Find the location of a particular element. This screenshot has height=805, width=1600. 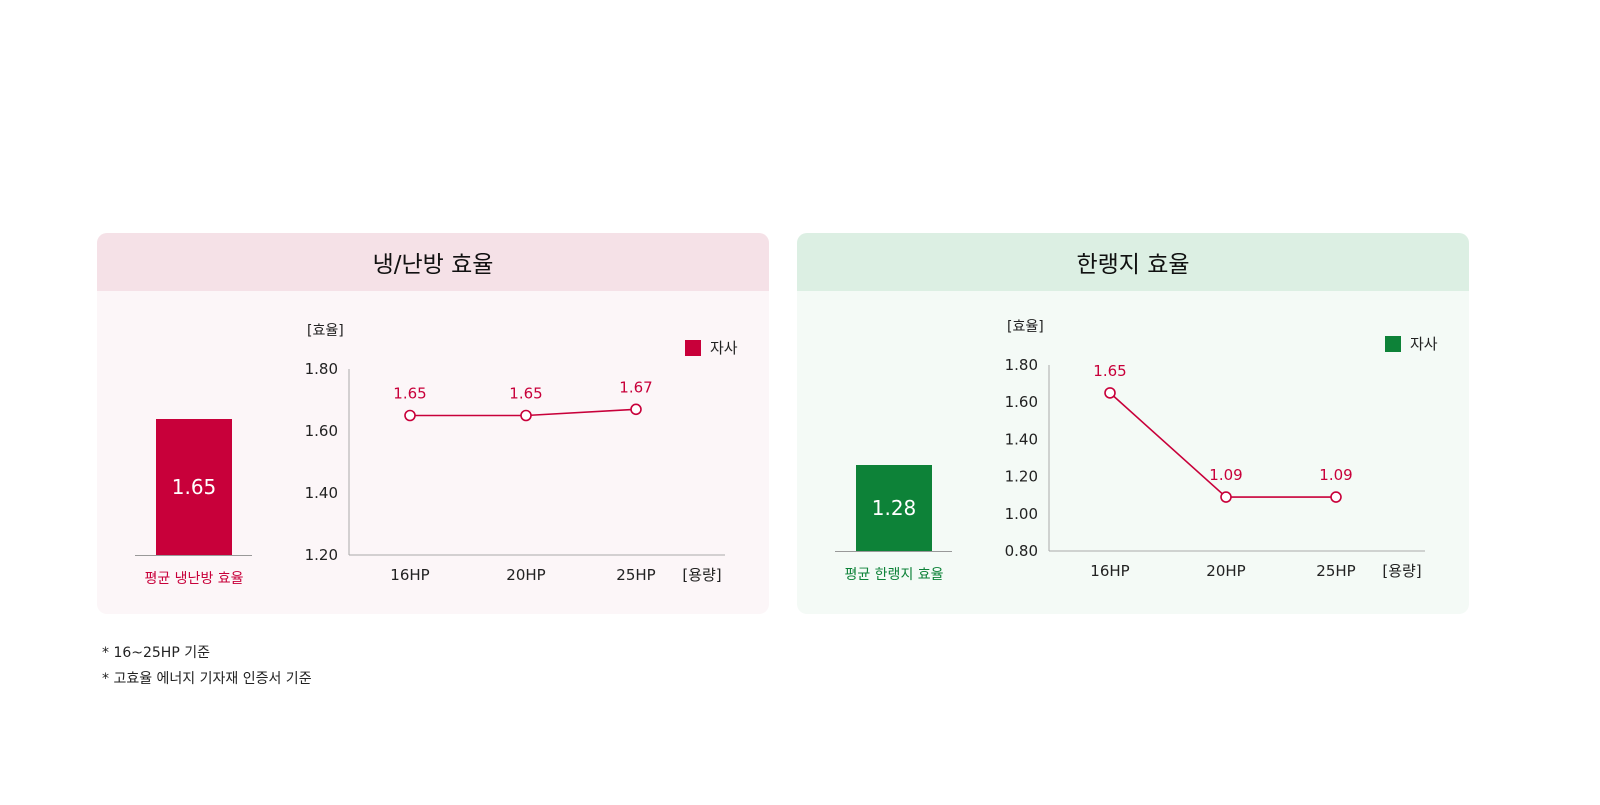

footnotes: * 16~25HP 기준 * 고효율 에너지 기자재 인증서 기준 is located at coordinates (207, 666).